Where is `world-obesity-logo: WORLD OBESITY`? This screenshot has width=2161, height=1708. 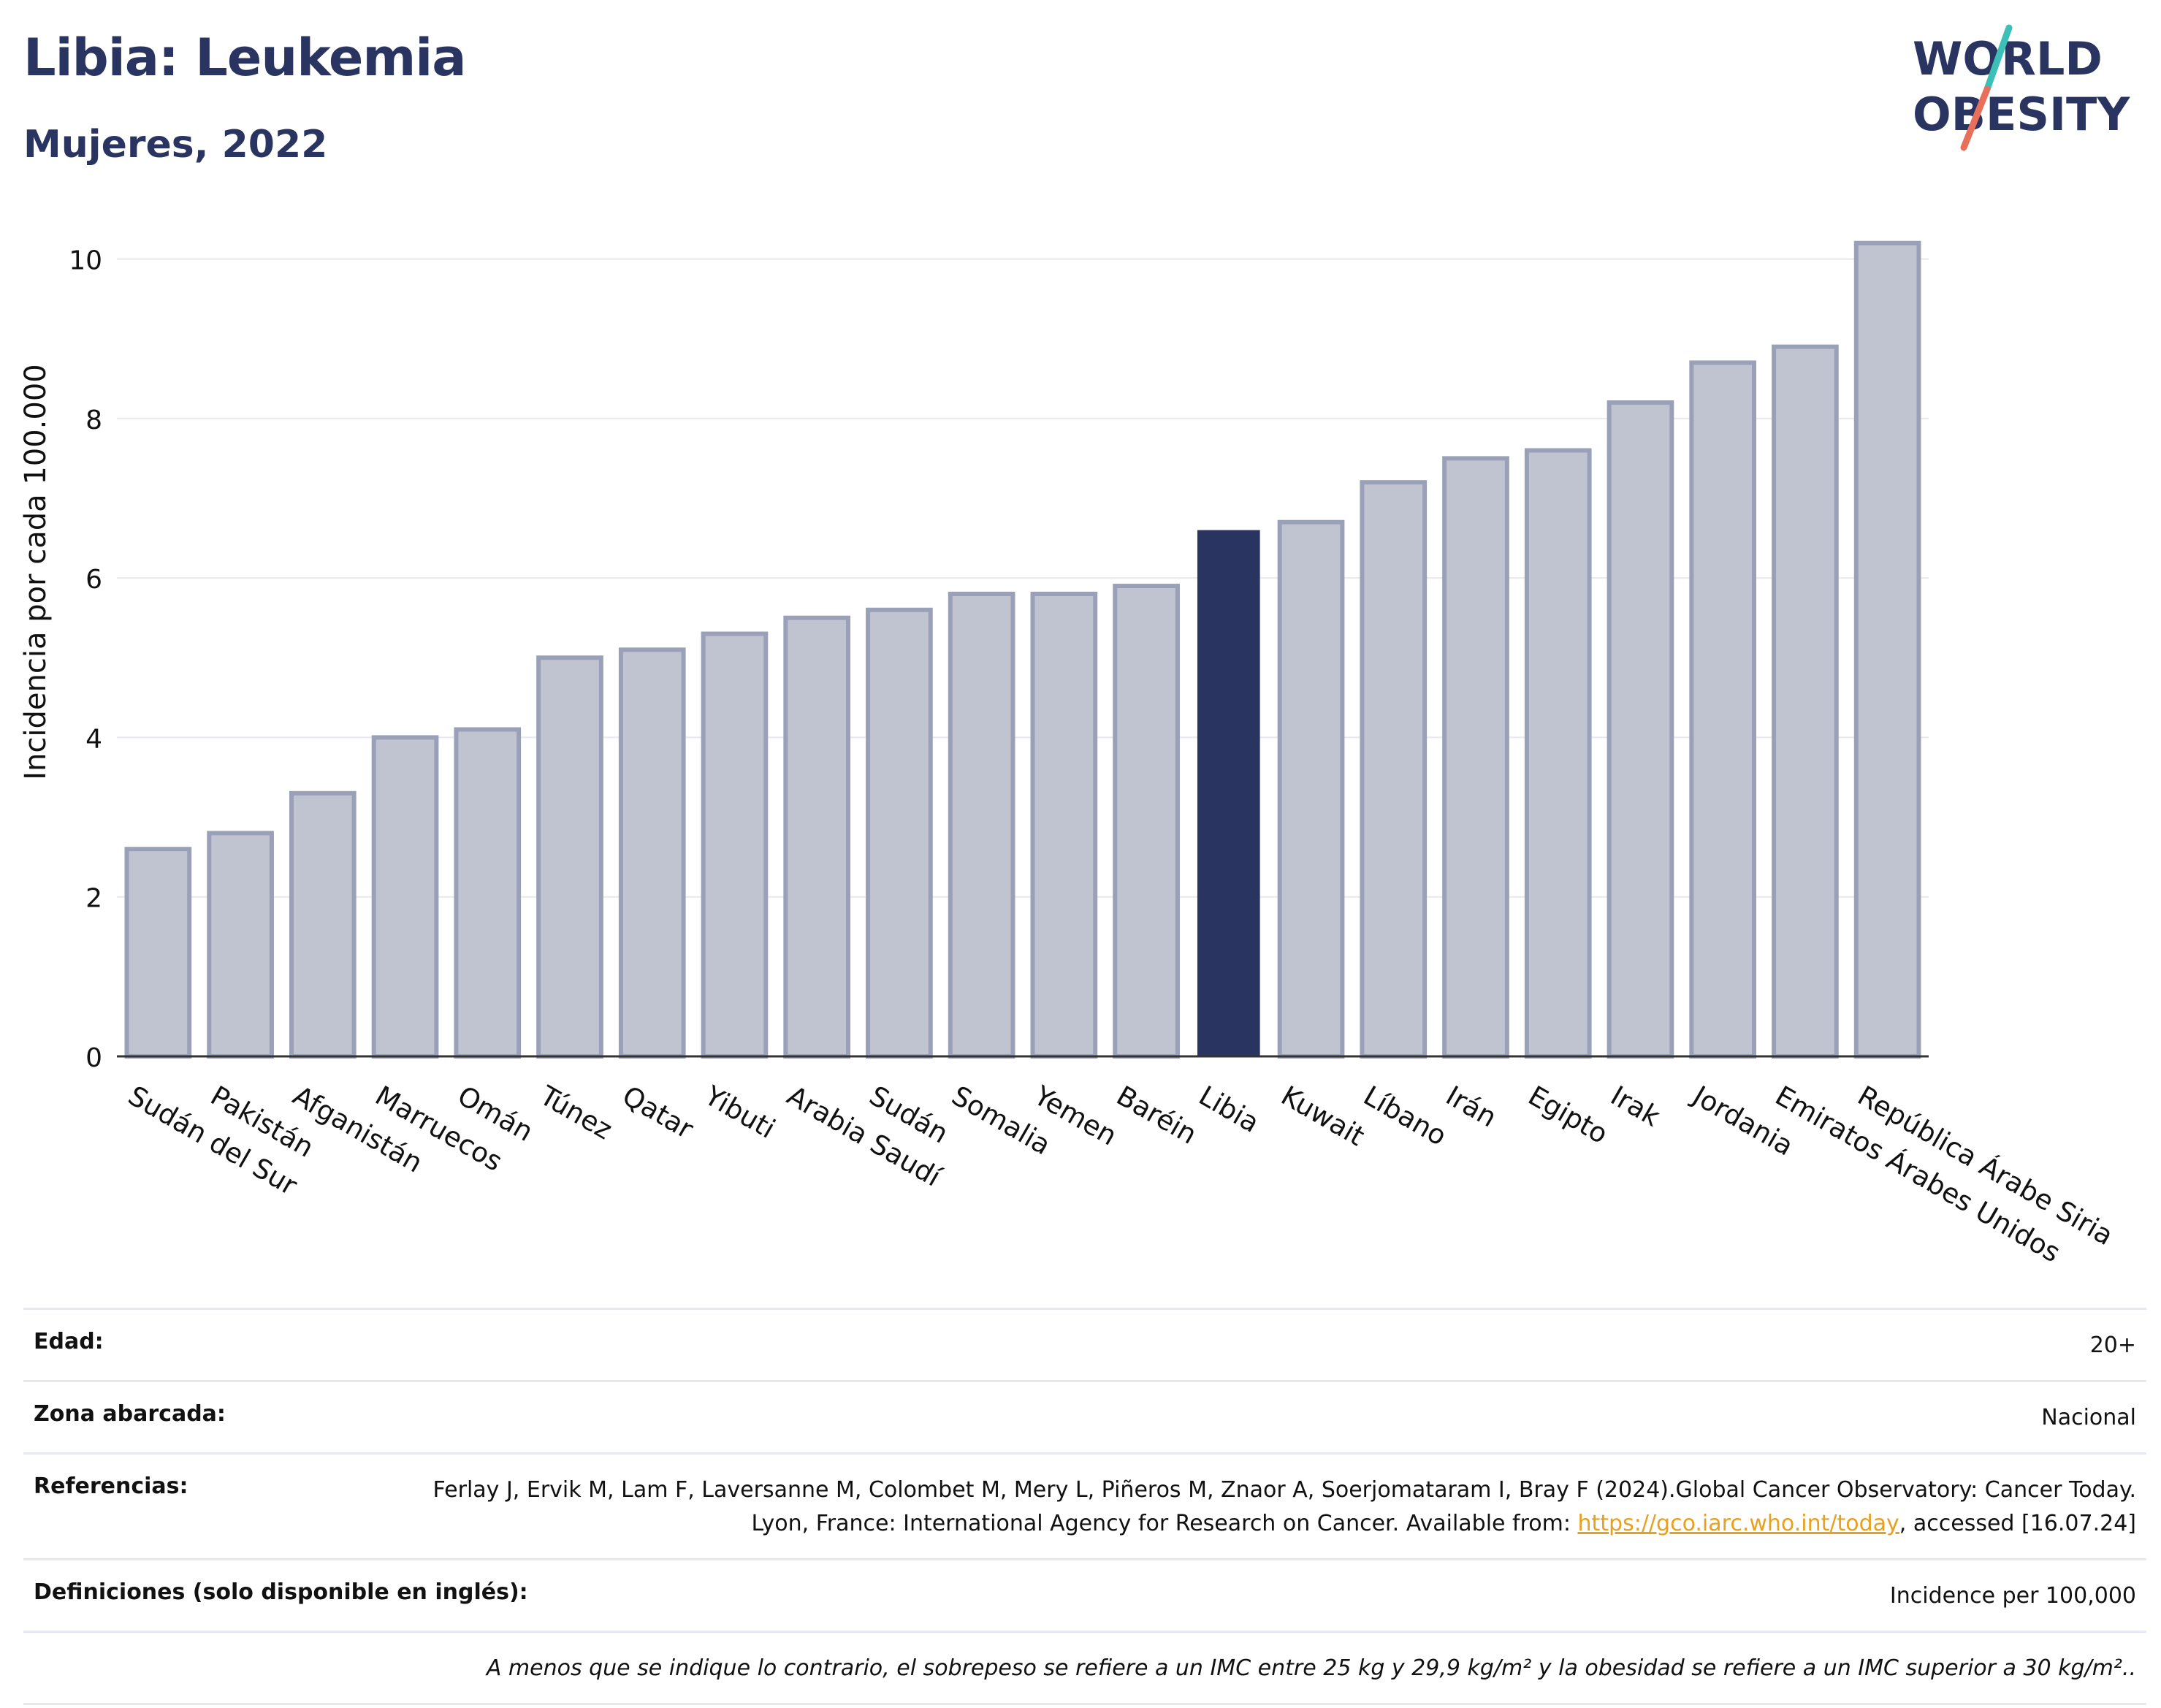
world-obesity-logo: WORLD OBESITY is located at coordinates (2021, 87).